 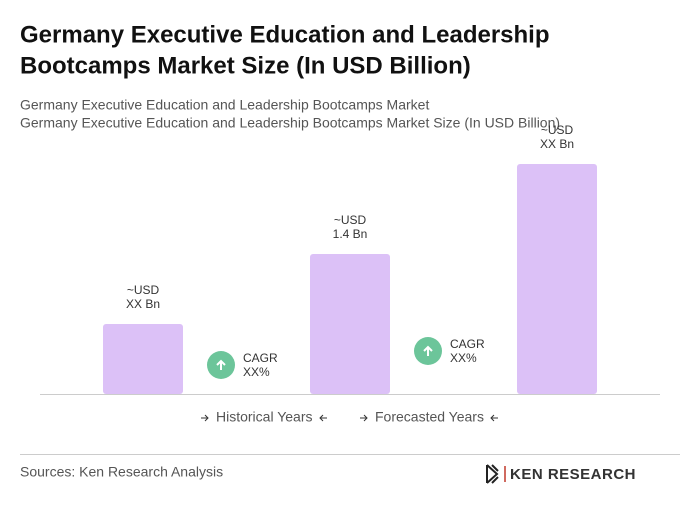 What do you see at coordinates (349, 417) in the screenshot?
I see `legend: Historical Years Forecasted Years` at bounding box center [349, 417].